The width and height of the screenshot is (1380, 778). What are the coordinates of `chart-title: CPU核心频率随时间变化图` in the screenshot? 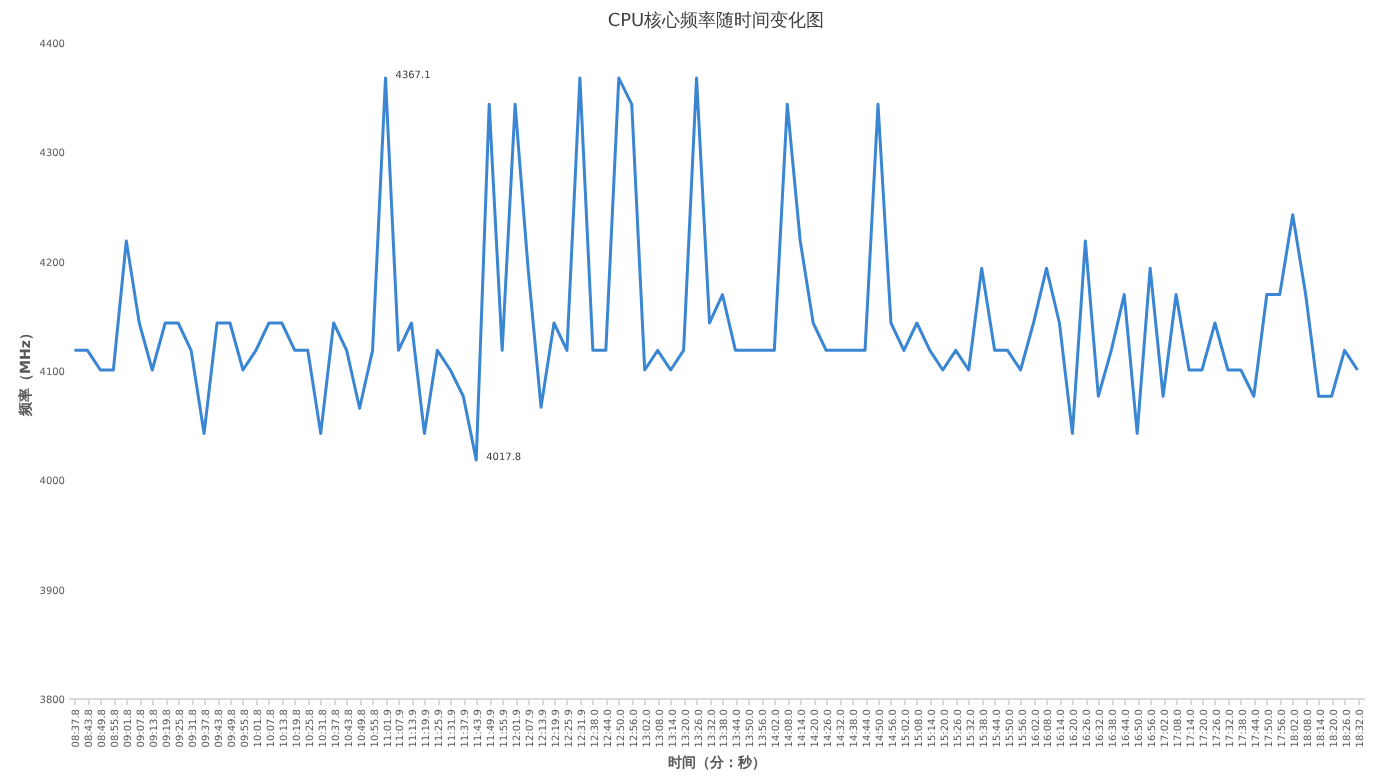 It's located at (716, 21).